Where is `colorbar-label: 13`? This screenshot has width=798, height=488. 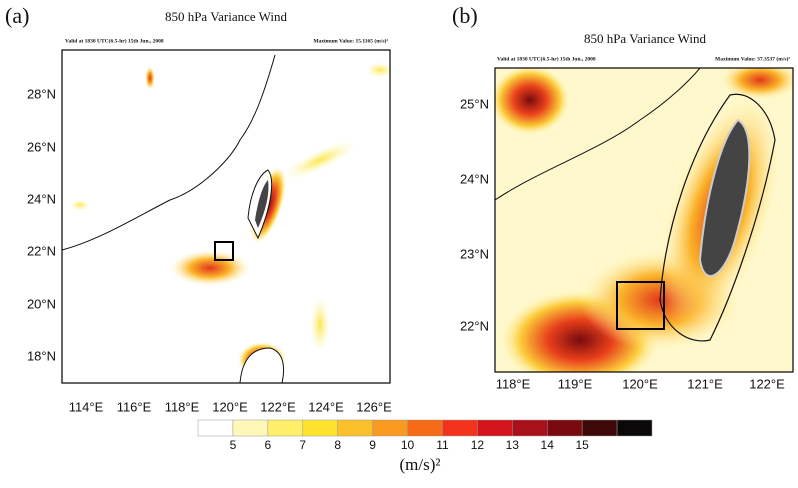 colorbar-label: 13 is located at coordinates (513, 445).